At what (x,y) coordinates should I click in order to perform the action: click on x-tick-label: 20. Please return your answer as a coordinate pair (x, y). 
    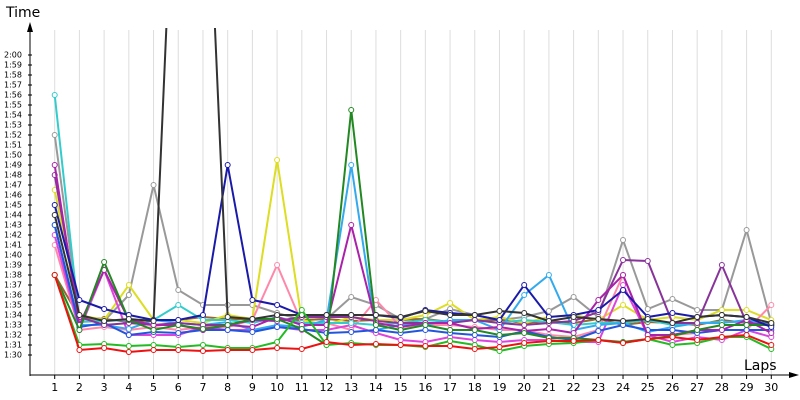
    Looking at the image, I should click on (524, 387).